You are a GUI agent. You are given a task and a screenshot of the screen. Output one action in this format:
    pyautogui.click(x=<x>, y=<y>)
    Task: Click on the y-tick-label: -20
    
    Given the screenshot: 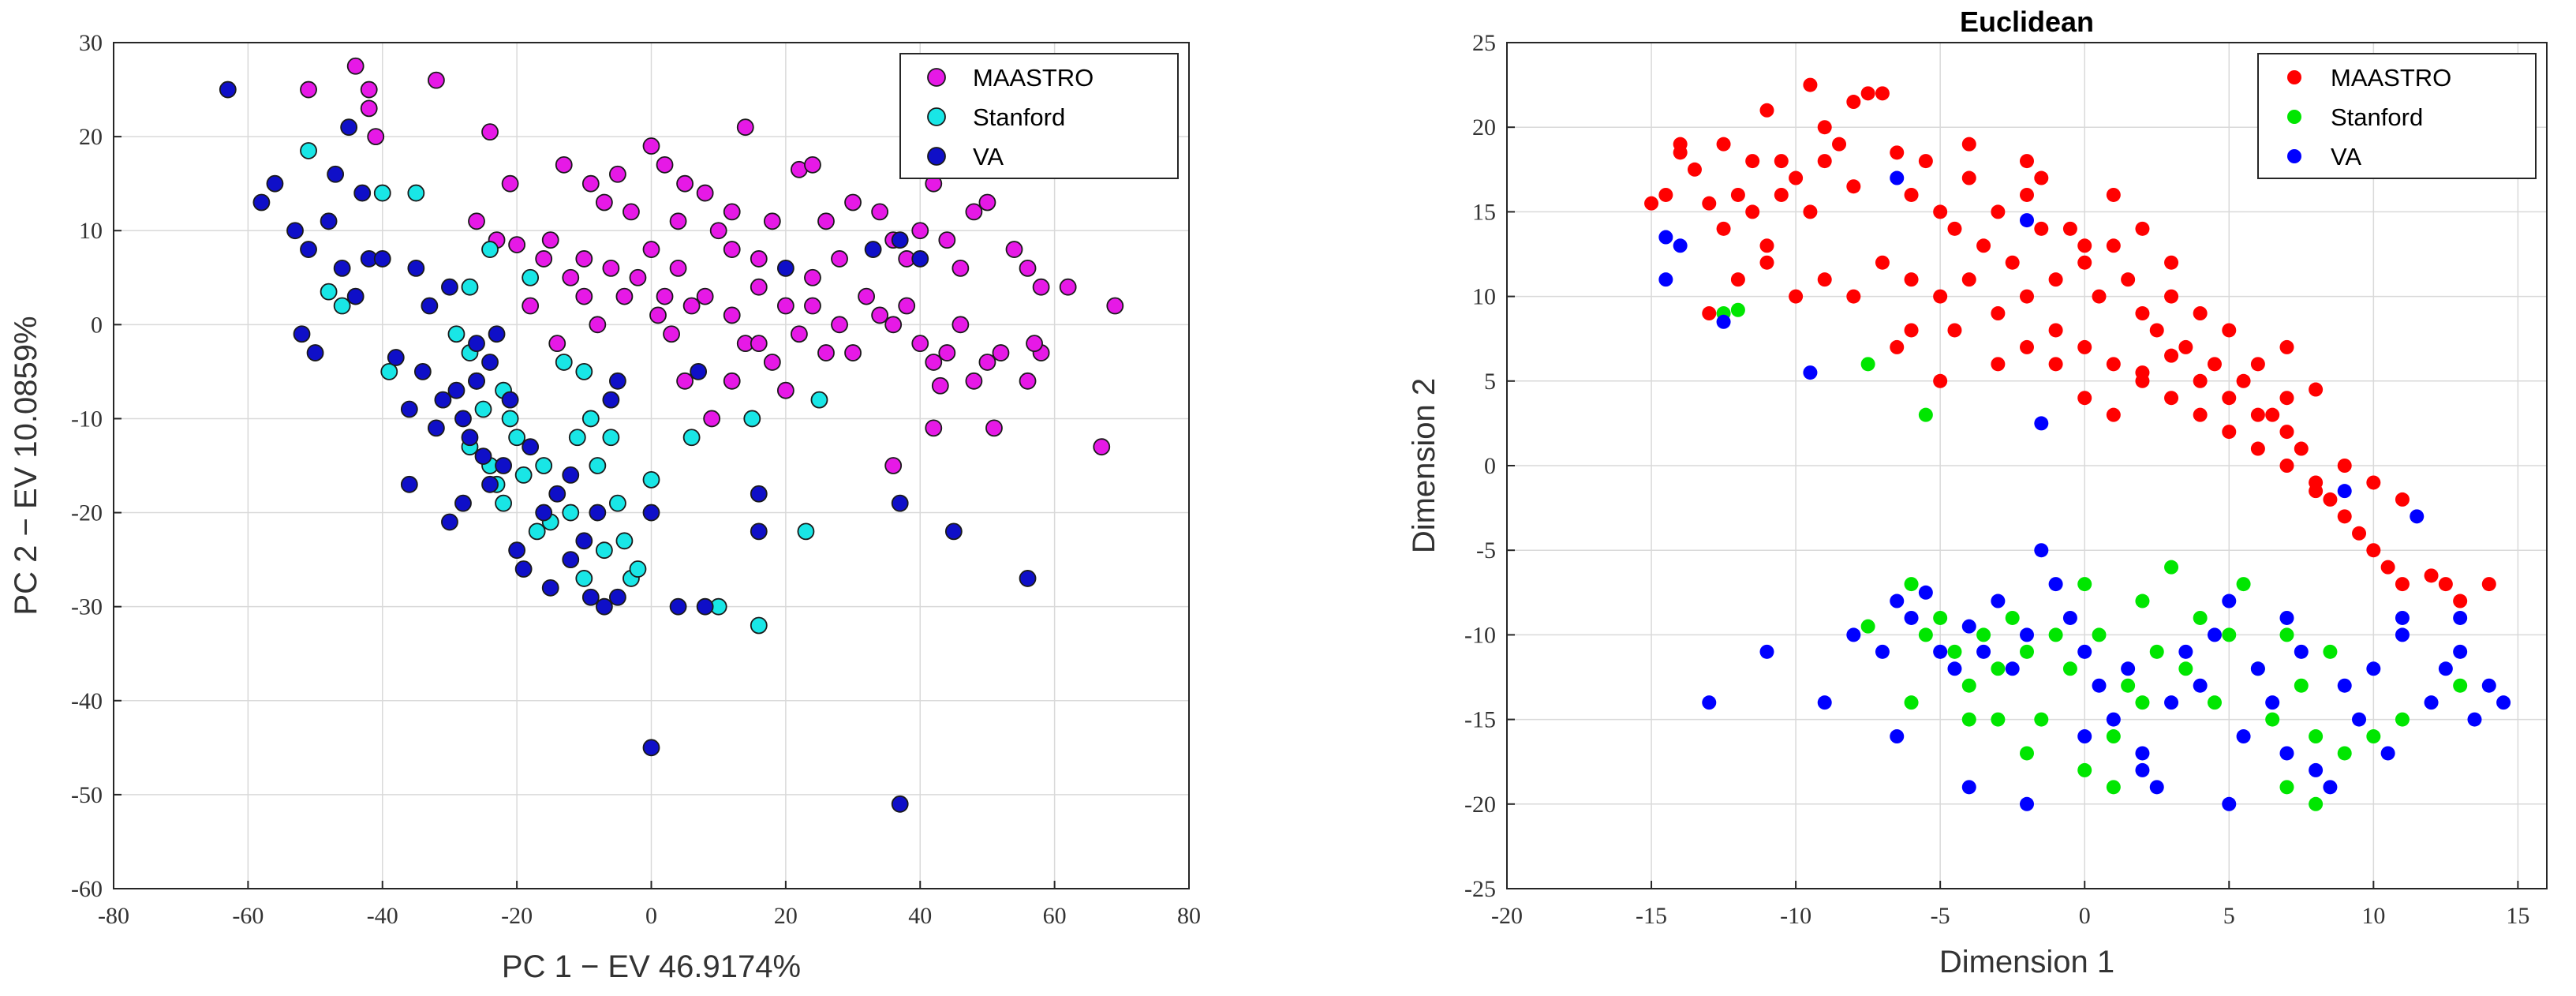 What is the action you would take?
    pyautogui.click(x=87, y=513)
    